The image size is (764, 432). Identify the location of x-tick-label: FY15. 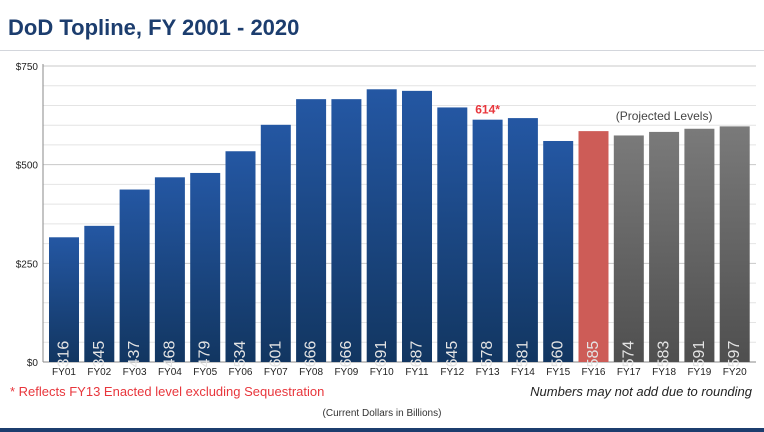
(558, 372).